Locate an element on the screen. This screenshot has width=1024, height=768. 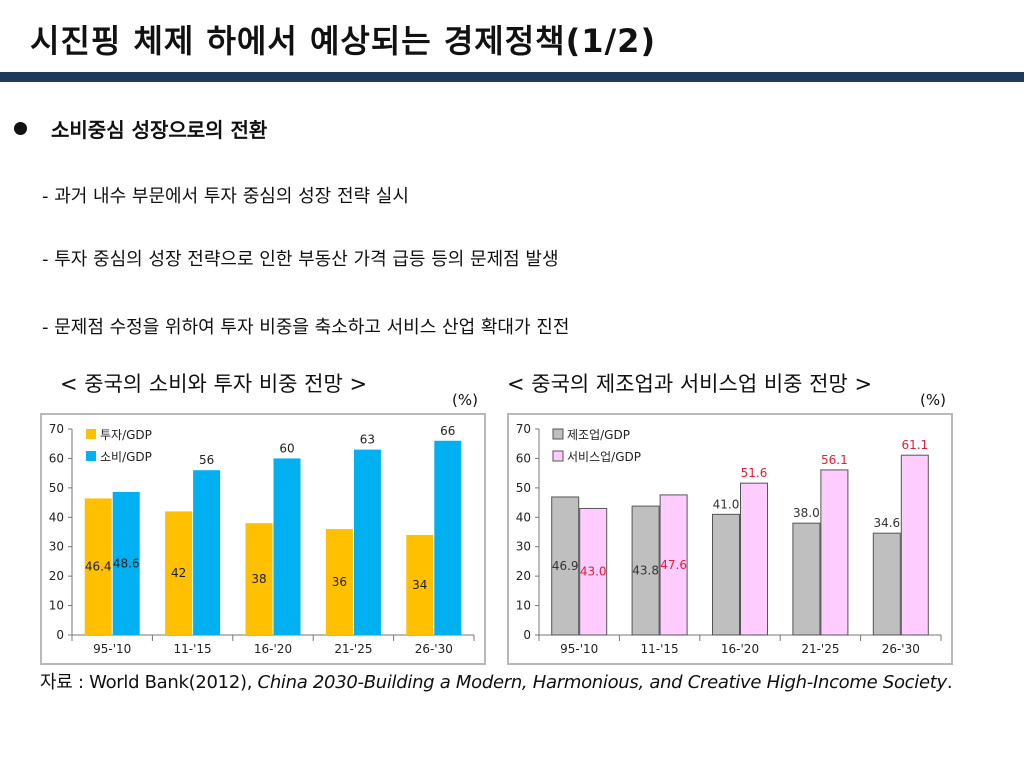
subpoint-2: - 투자 중심의 성장 전략으로 인한 부동산 가격 급등 등의 문제점 발생 is located at coordinates (300, 259).